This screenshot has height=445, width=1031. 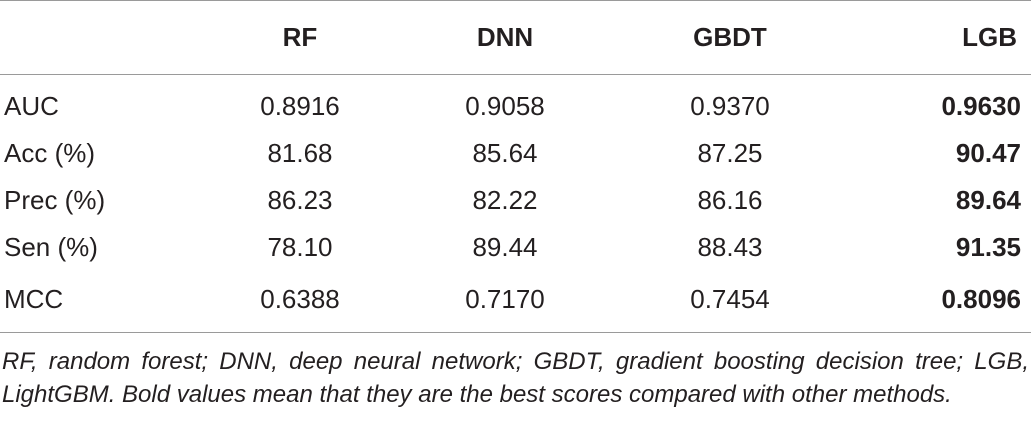 What do you see at coordinates (981, 106) in the screenshot?
I see `cell-auc-lgb: 0.9630` at bounding box center [981, 106].